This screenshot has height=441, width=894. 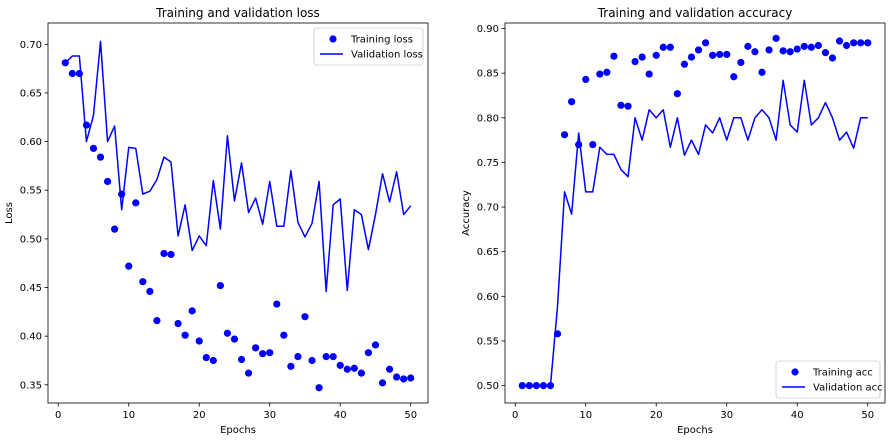 I want to click on y-tick-label: 0.75, so click(x=488, y=163).